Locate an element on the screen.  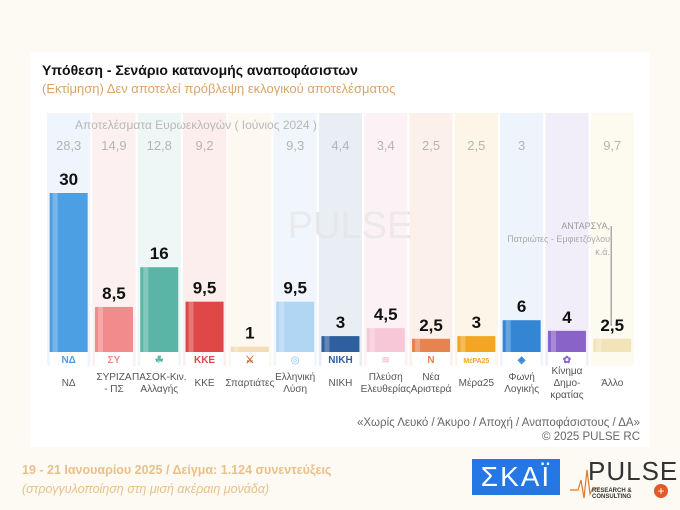
euro-2024-value: 3,4 is located at coordinates (386, 145).